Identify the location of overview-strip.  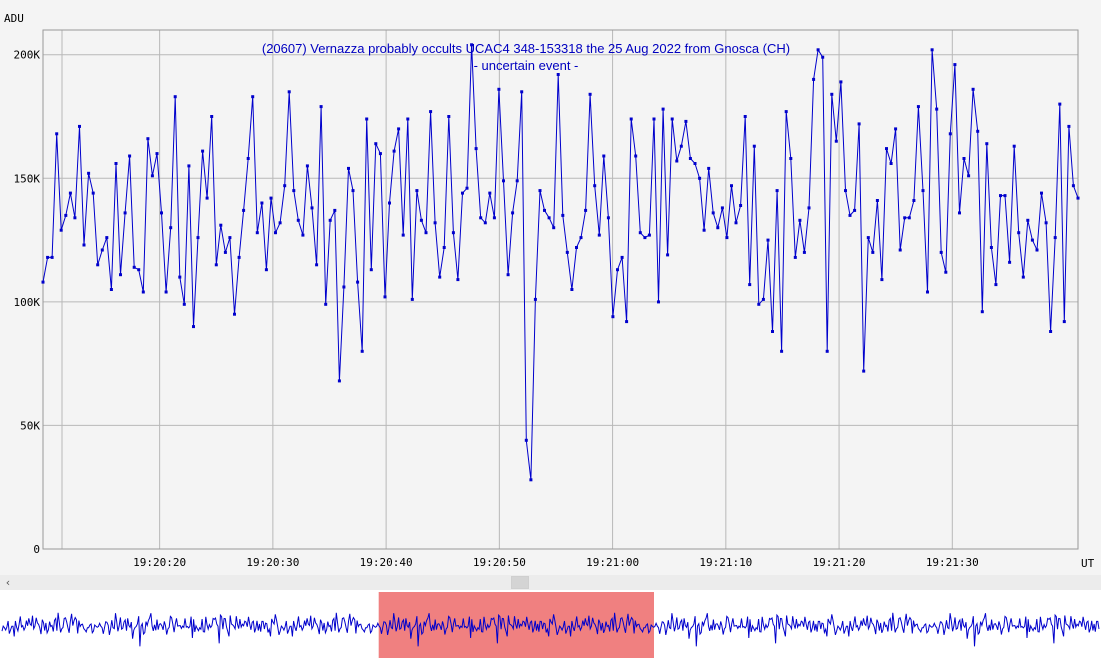
(550, 625).